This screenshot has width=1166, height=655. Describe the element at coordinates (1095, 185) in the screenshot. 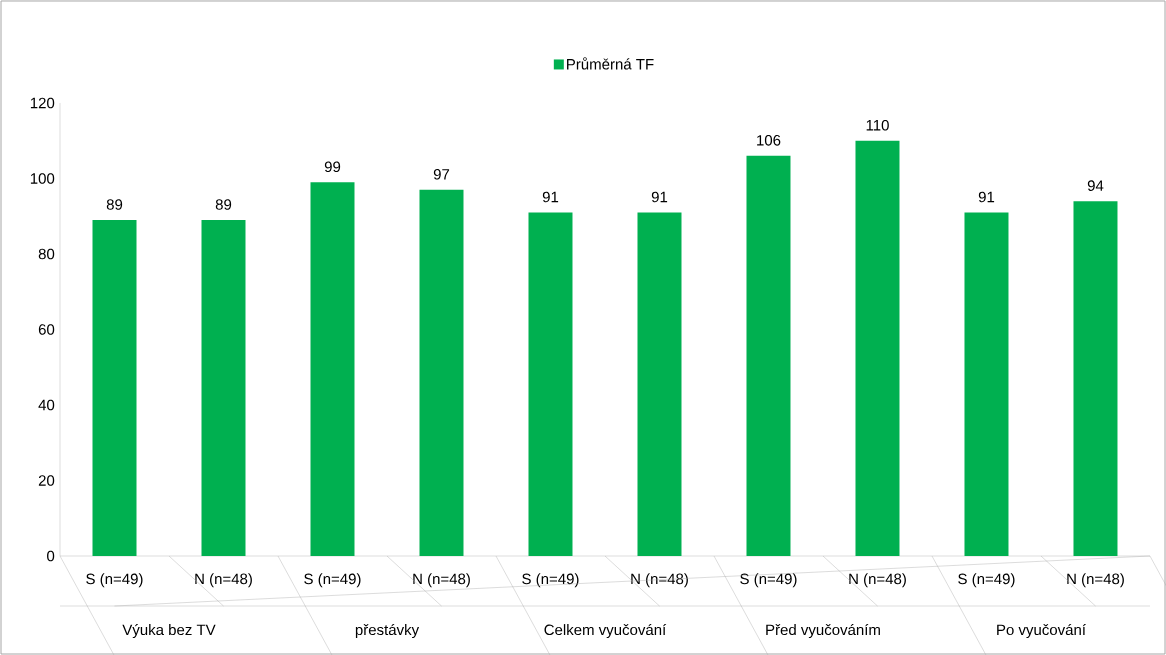

I see `data-label: 94` at that location.